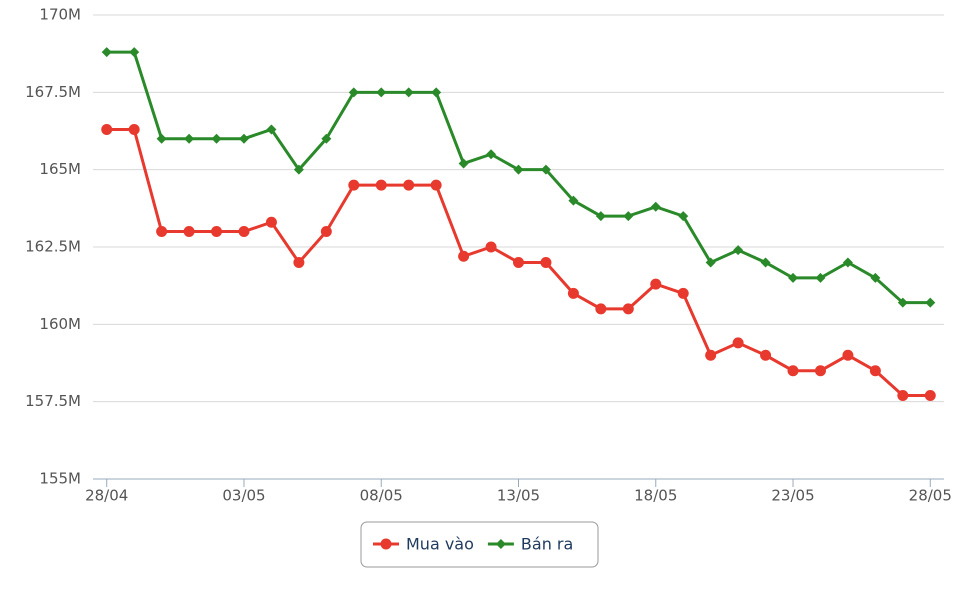 The width and height of the screenshot is (960, 592). Describe the element at coordinates (60, 169) in the screenshot. I see `y-tick-label: 165M` at that location.